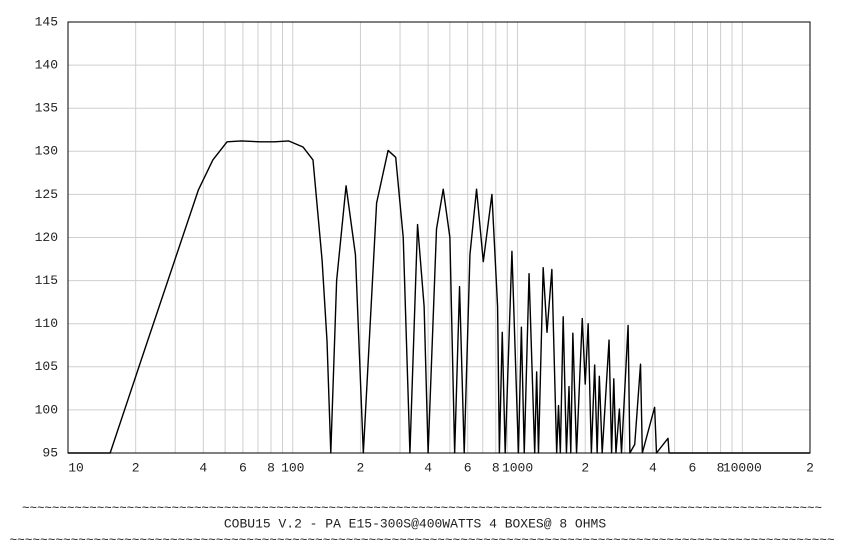 Image resolution: width=850 pixels, height=558 pixels. What do you see at coordinates (46, 194) in the screenshot?
I see `y-tick-label: 125` at bounding box center [46, 194].